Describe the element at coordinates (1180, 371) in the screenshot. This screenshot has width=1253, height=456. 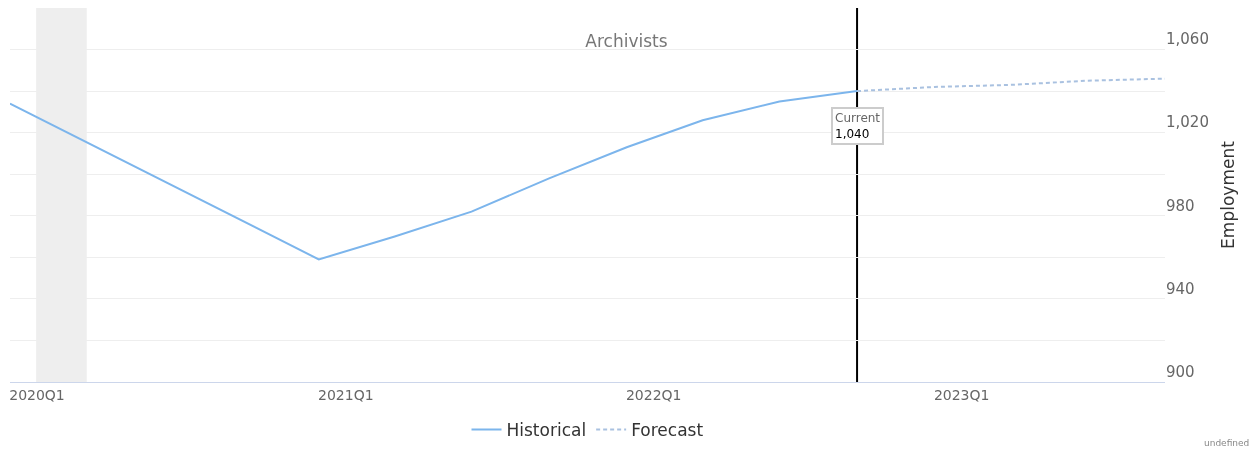
I see `y-tick-label: 900` at that location.